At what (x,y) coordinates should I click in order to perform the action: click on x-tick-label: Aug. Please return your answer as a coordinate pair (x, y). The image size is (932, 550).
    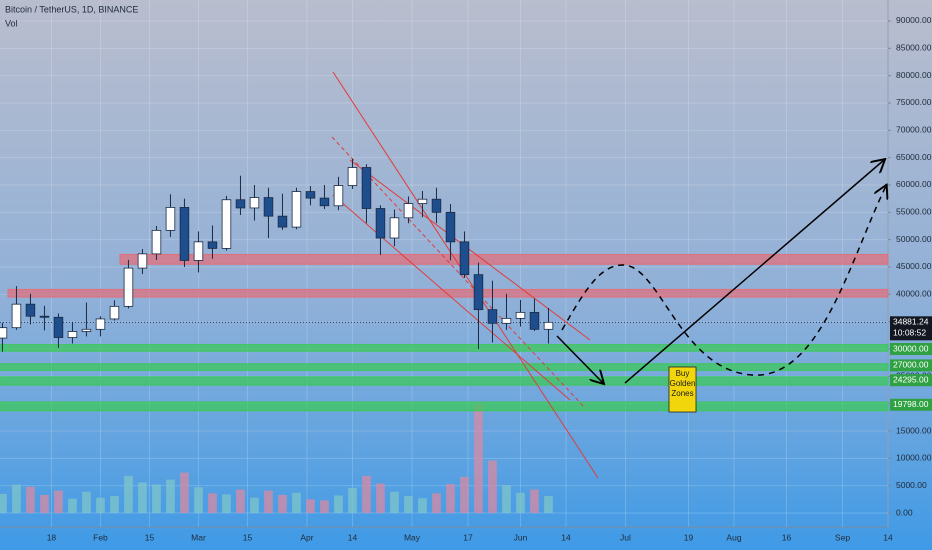
    Looking at the image, I should click on (733, 537).